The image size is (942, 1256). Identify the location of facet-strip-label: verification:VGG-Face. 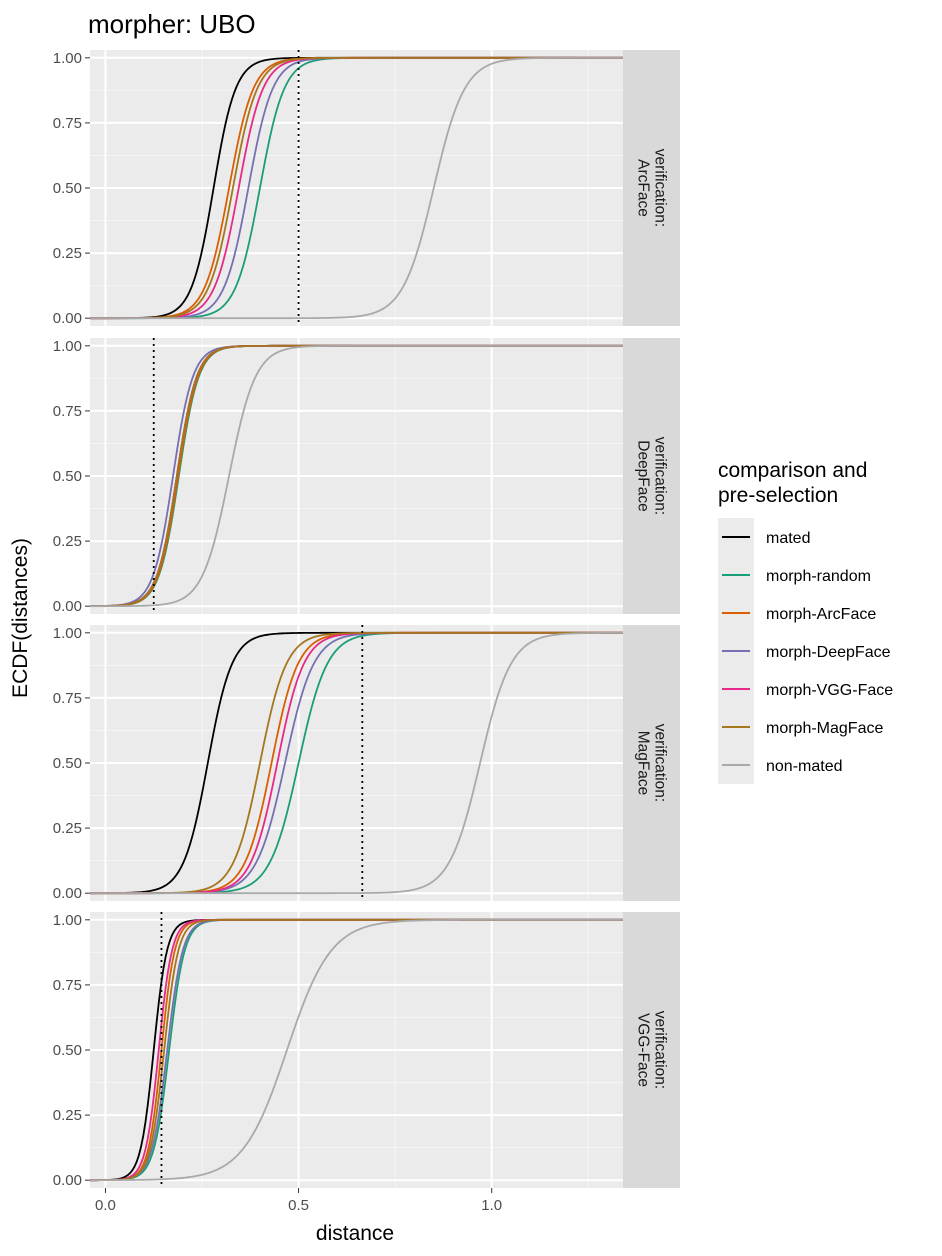
(652, 1050).